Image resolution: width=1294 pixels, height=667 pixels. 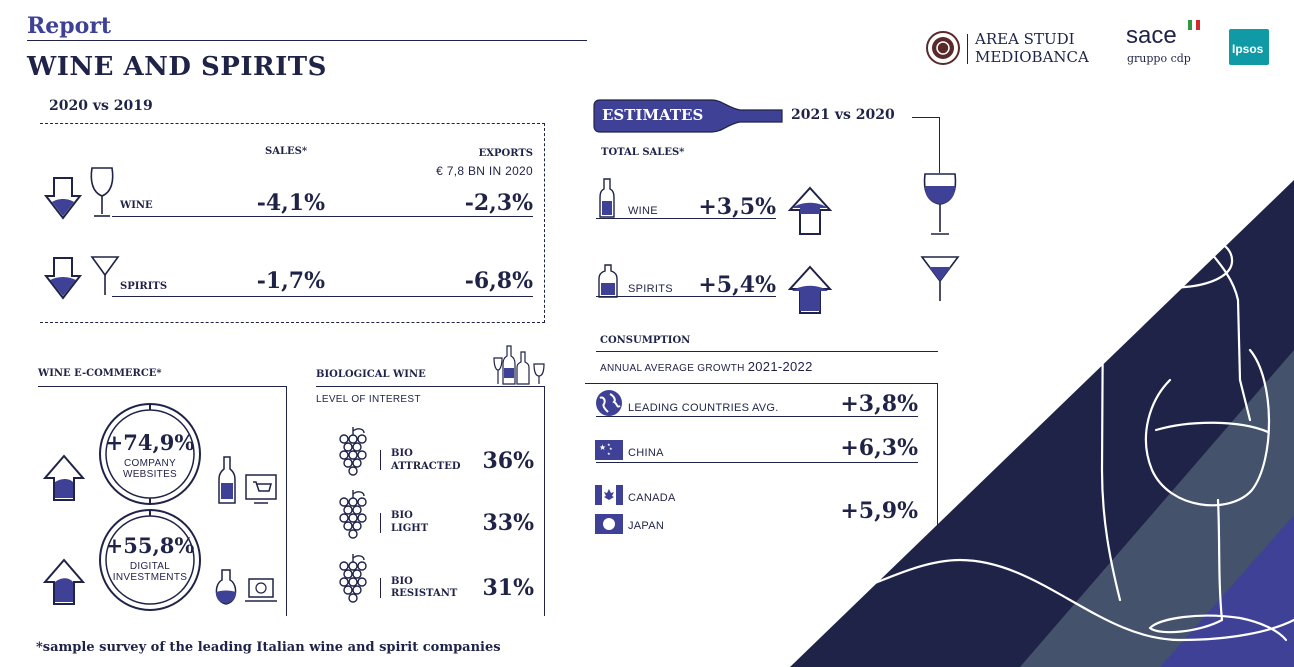 I want to click on ecommerce-value-1: +74,9%, so click(x=150, y=442).